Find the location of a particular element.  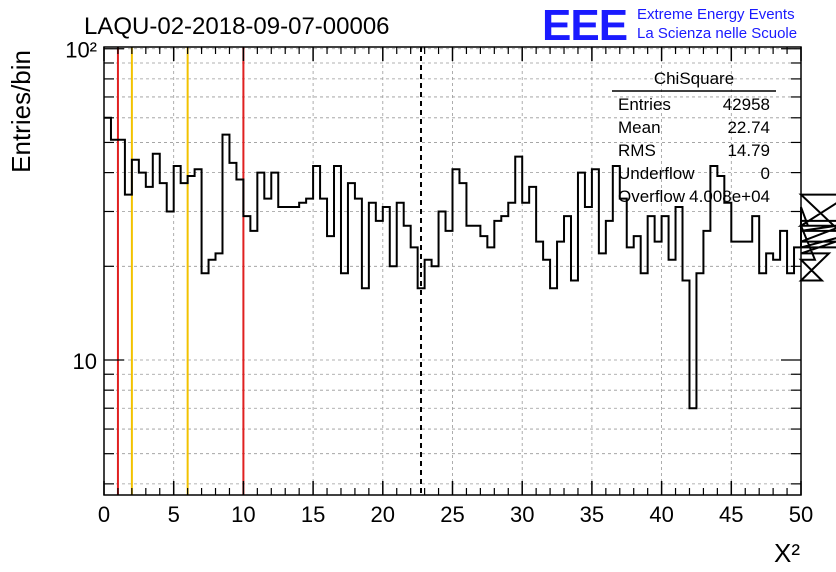

x-tick-label: 45 is located at coordinates (731, 514).